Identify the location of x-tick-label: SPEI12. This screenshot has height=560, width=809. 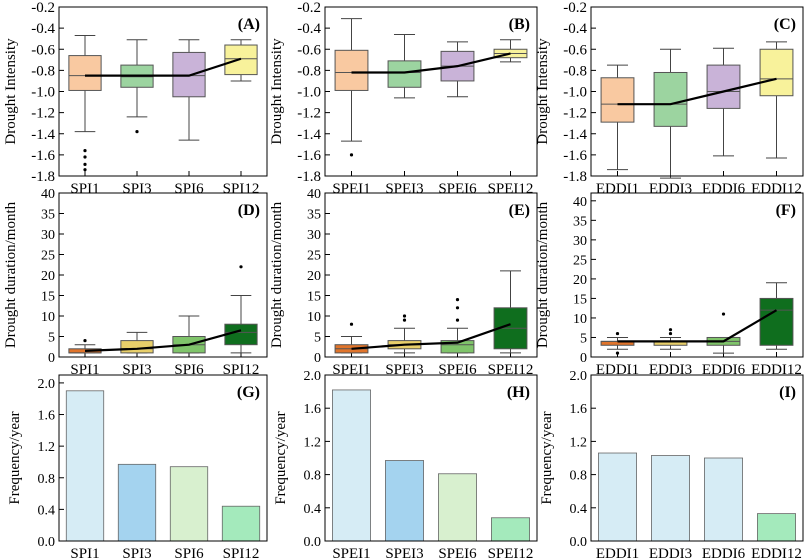
(511, 189).